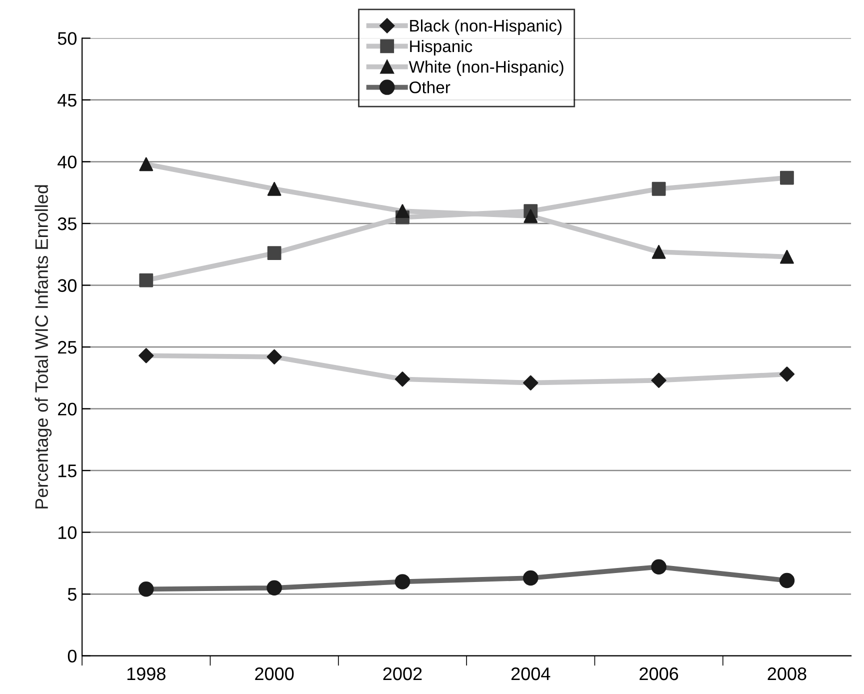 The height and width of the screenshot is (694, 864). What do you see at coordinates (486, 27) in the screenshot?
I see `legend-label: Black (non-Hispanic)` at bounding box center [486, 27].